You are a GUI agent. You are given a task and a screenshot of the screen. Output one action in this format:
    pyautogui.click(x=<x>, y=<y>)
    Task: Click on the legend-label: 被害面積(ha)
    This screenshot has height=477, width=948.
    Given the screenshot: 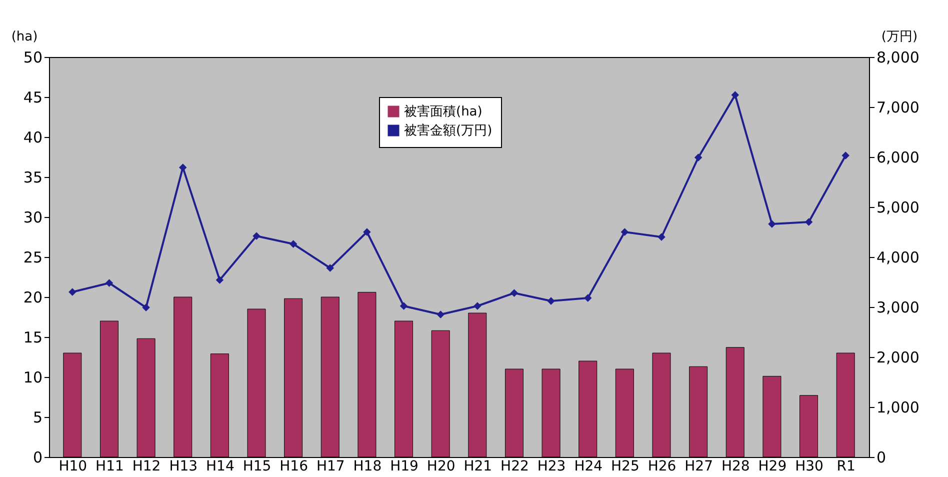 What is the action you would take?
    pyautogui.click(x=443, y=112)
    